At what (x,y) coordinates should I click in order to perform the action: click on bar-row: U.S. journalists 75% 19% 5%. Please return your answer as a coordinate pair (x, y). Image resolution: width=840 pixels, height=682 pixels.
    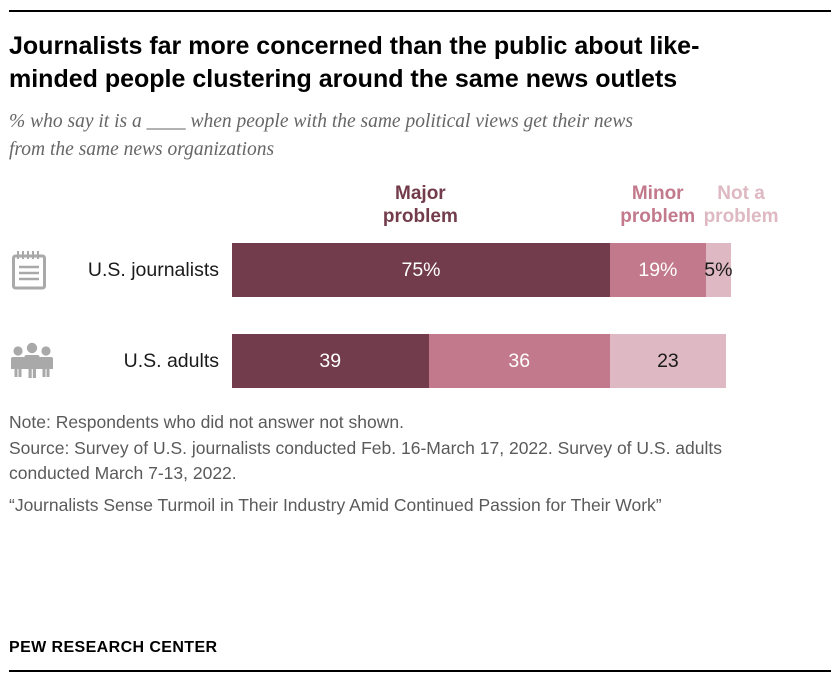
    Looking at the image, I should click on (372, 270).